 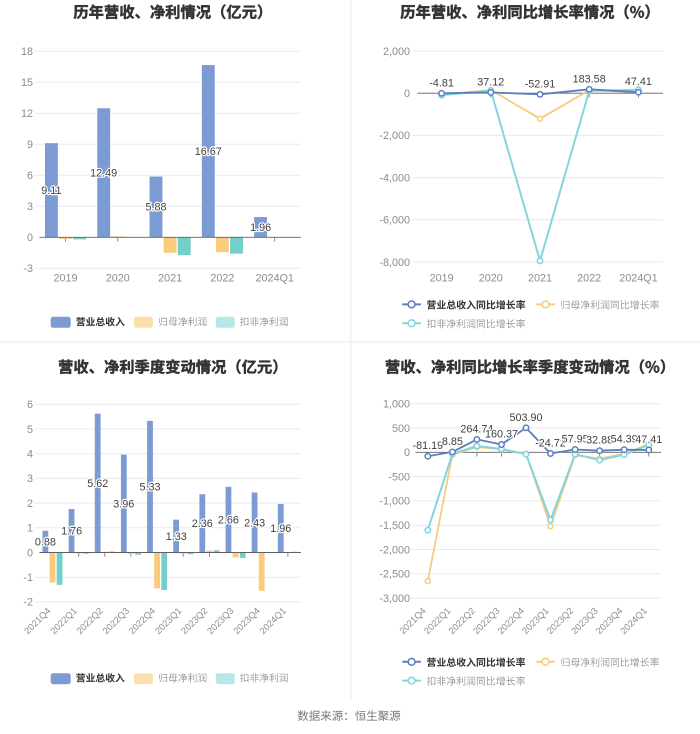 I want to click on svg-text: 1, so click(x=30, y=529).